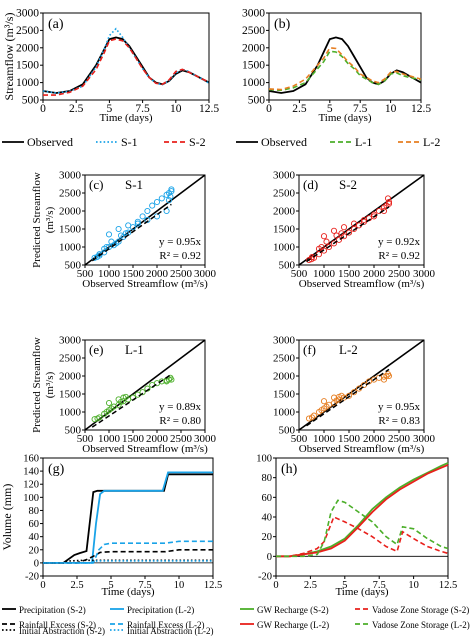  Describe the element at coordinates (299, 274) in the screenshot. I see `x-tick-label: 500` at that location.